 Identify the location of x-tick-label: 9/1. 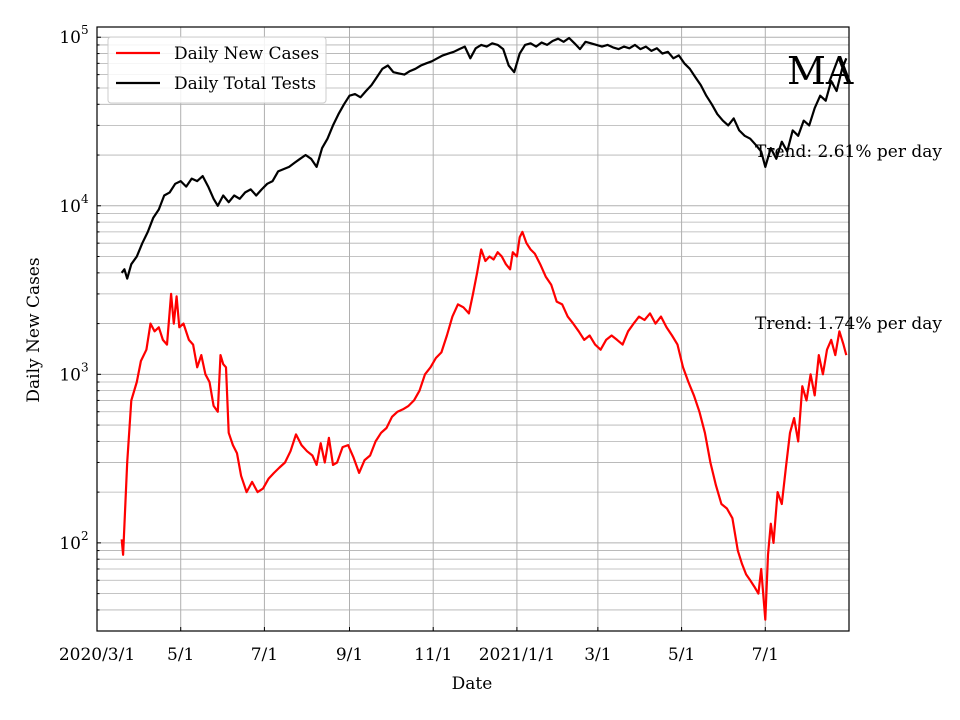
(349, 655).